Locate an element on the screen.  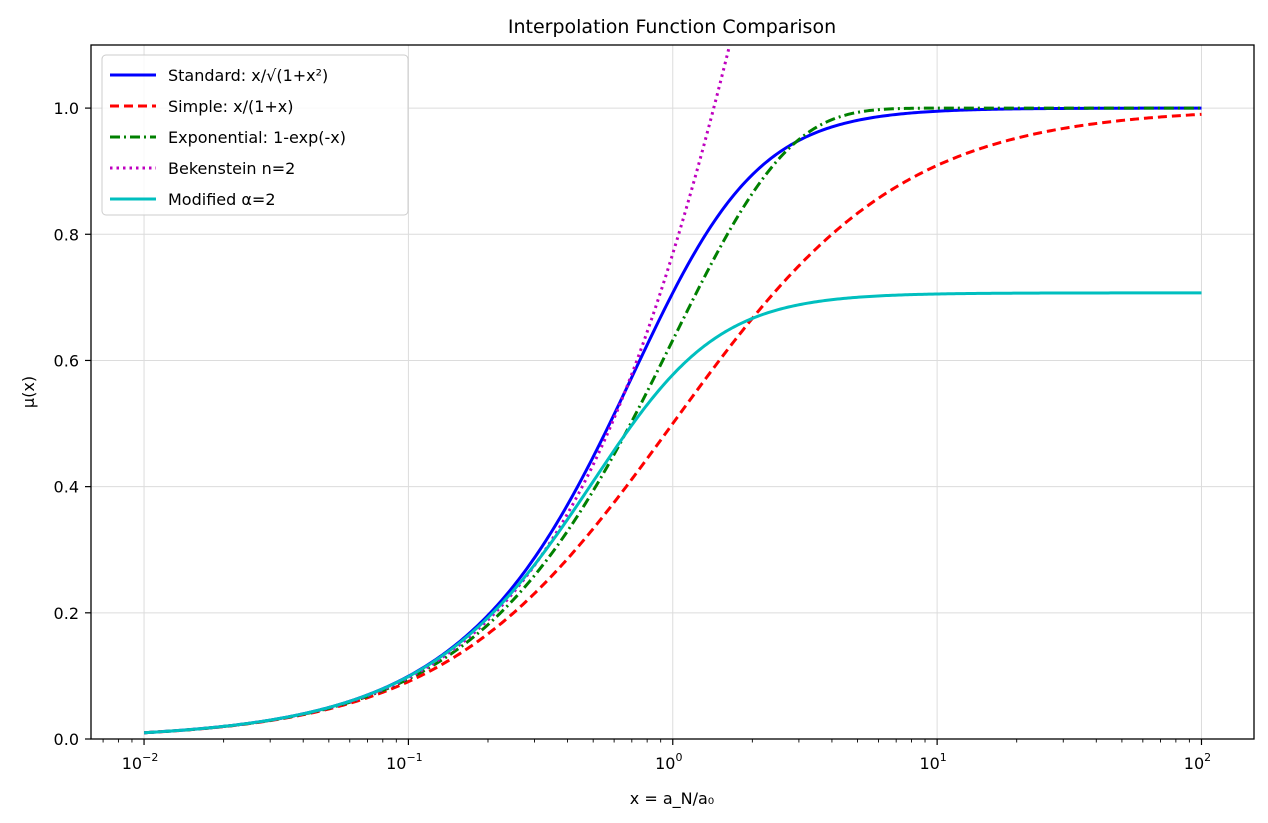
y-axis-title: μ(x) is located at coordinates (28, 392).